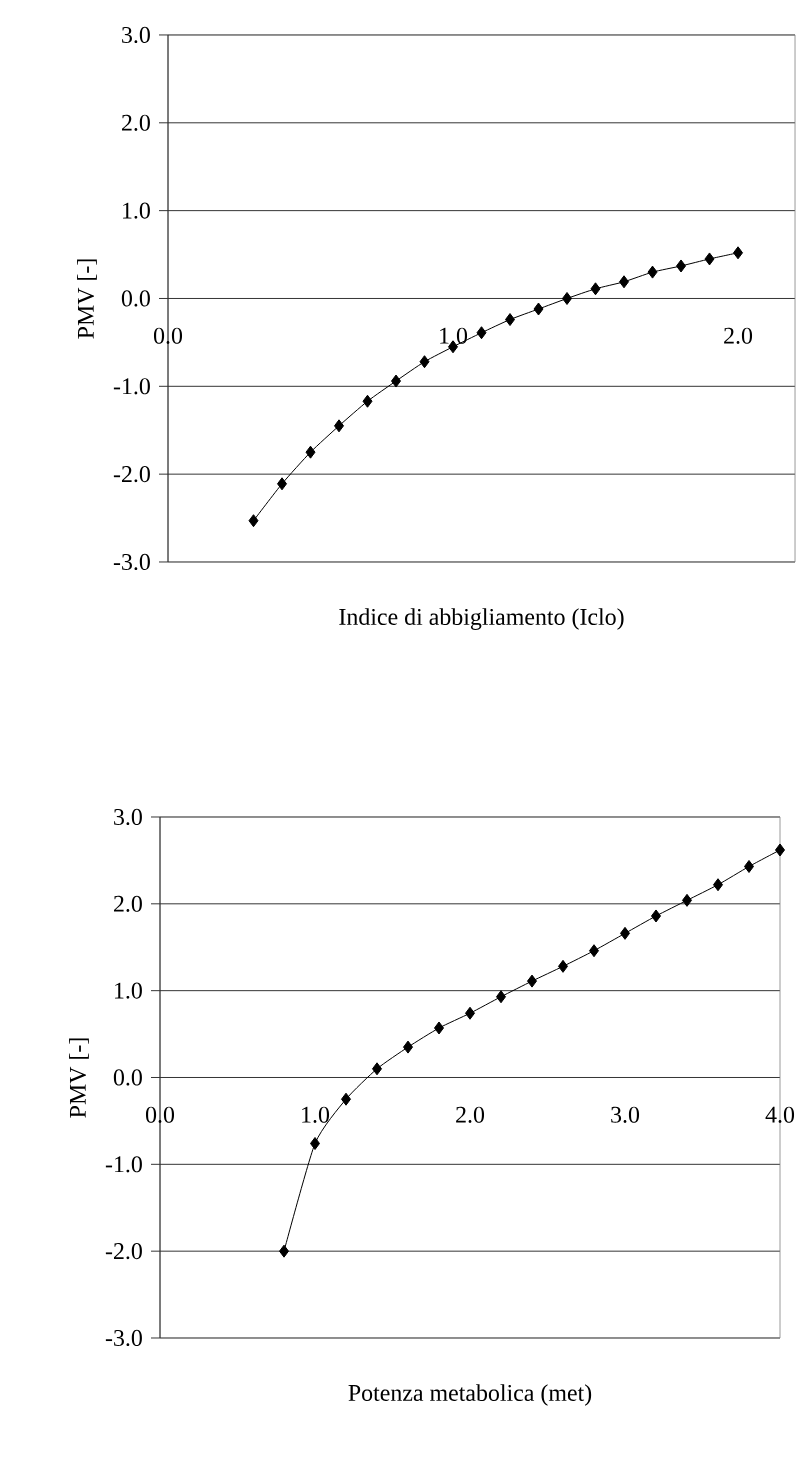  What do you see at coordinates (780, 1114) in the screenshot?
I see `x-tick-label: 4.0` at bounding box center [780, 1114].